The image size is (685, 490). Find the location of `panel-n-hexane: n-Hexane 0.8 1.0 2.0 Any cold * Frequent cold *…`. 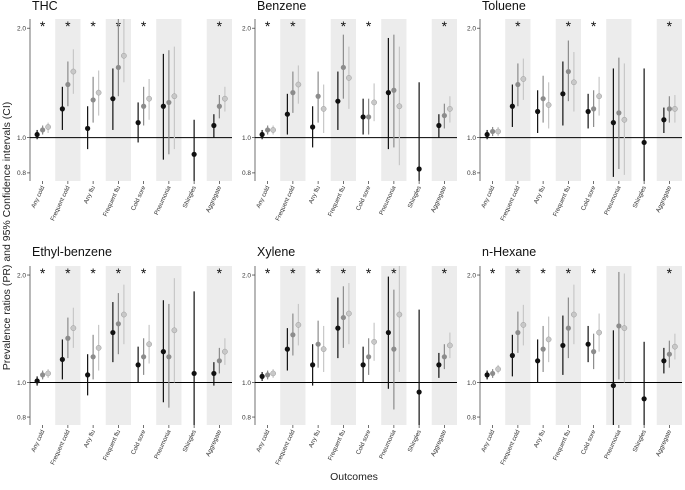

panel-n-hexane: n-Hexane 0.8 1.0 2.0 Any cold * Frequent cold *… is located at coordinates (574, 355).